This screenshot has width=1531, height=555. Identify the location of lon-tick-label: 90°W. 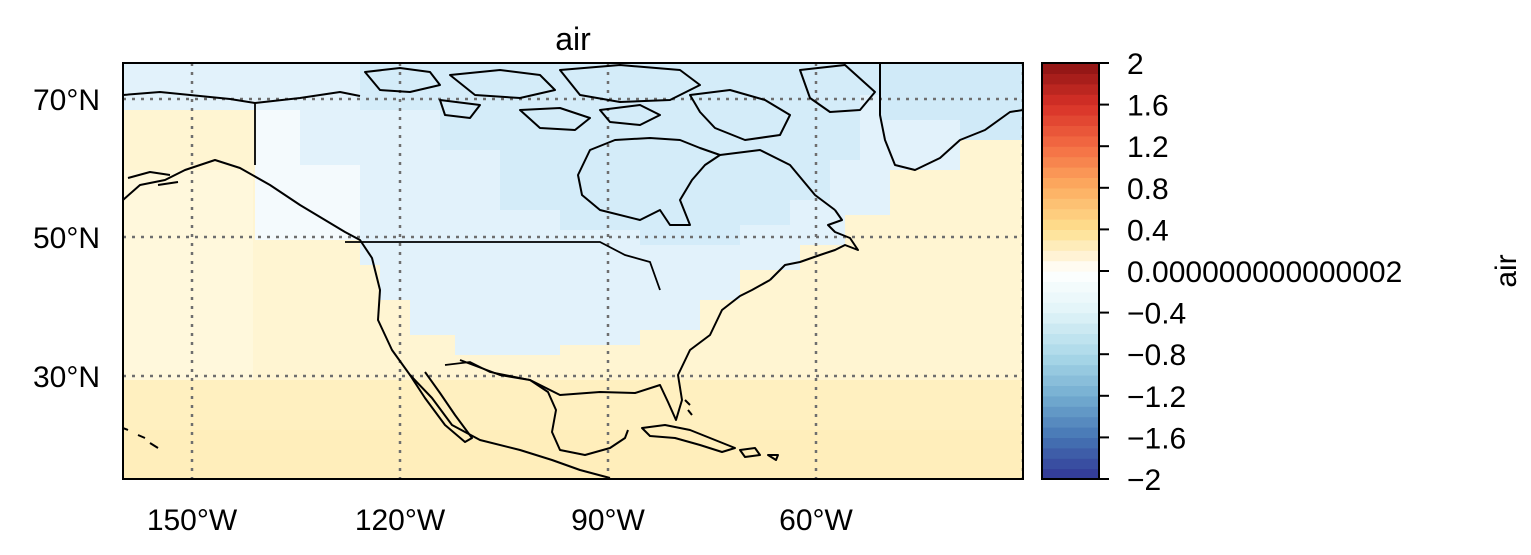
(608, 520).